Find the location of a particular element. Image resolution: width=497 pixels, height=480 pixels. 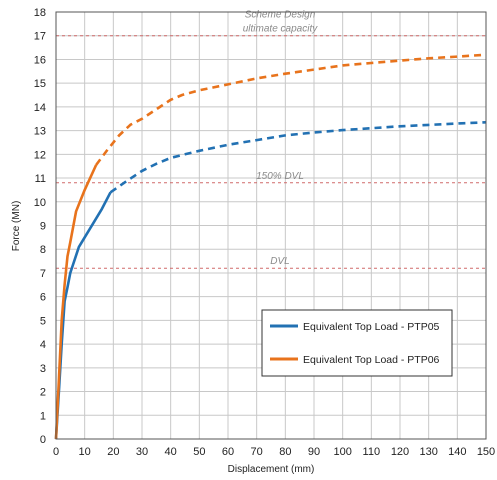

y-tick-label: 10 is located at coordinates (40, 203).